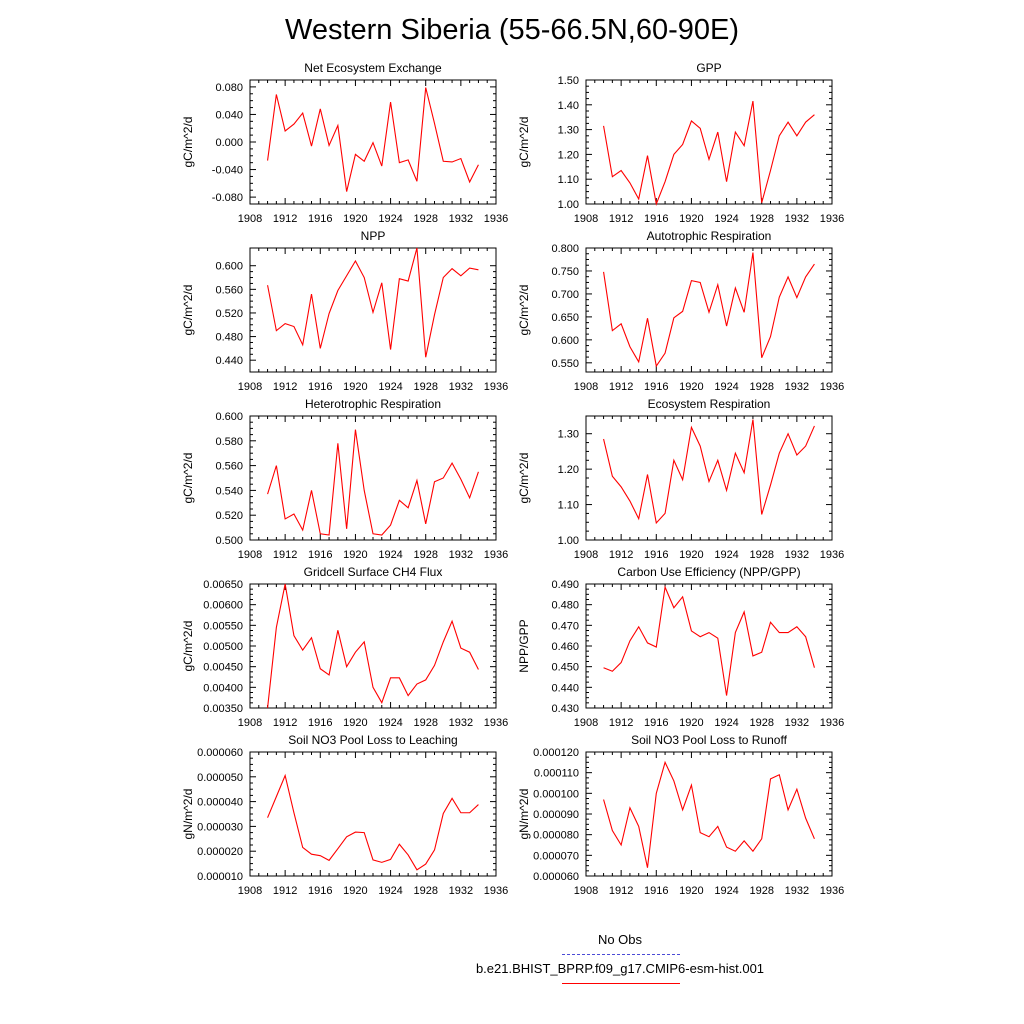  I want to click on y-tick-label: 0.000120, so click(556, 753).